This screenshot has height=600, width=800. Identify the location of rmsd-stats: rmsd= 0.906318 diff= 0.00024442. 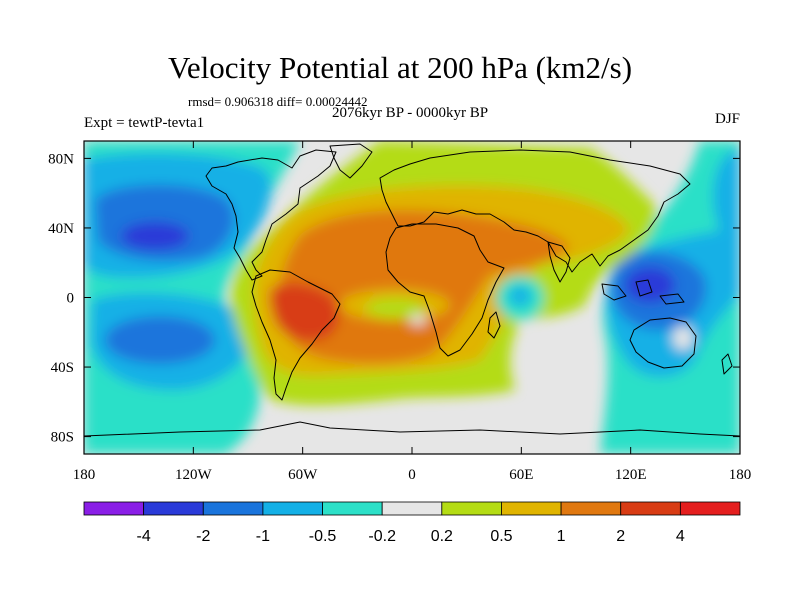
(278, 101).